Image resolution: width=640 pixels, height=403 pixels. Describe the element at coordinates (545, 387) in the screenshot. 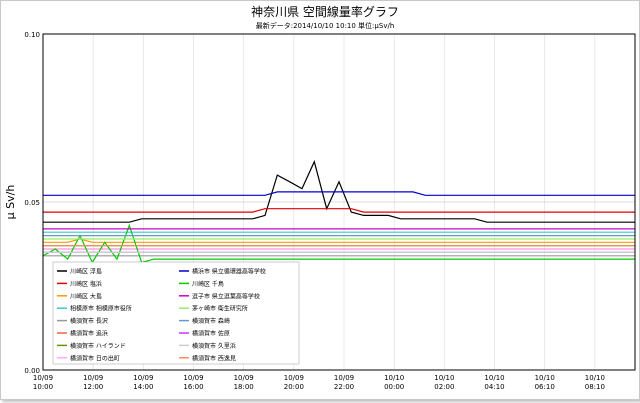

I see `x-tick-time: 06:10` at that location.